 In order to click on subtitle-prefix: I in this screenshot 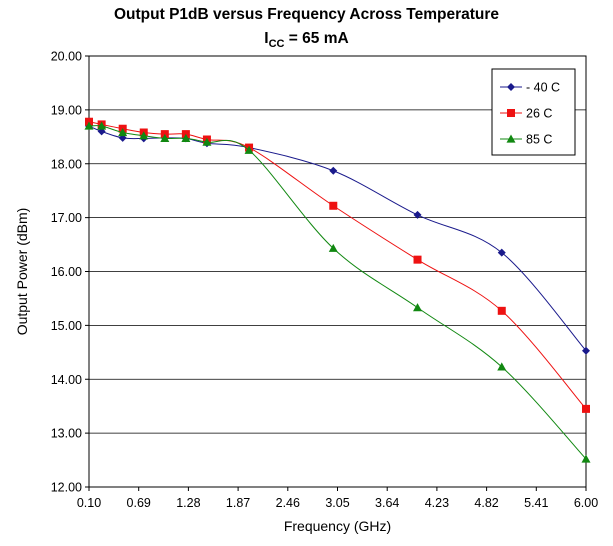, I will do `click(266, 38)`.